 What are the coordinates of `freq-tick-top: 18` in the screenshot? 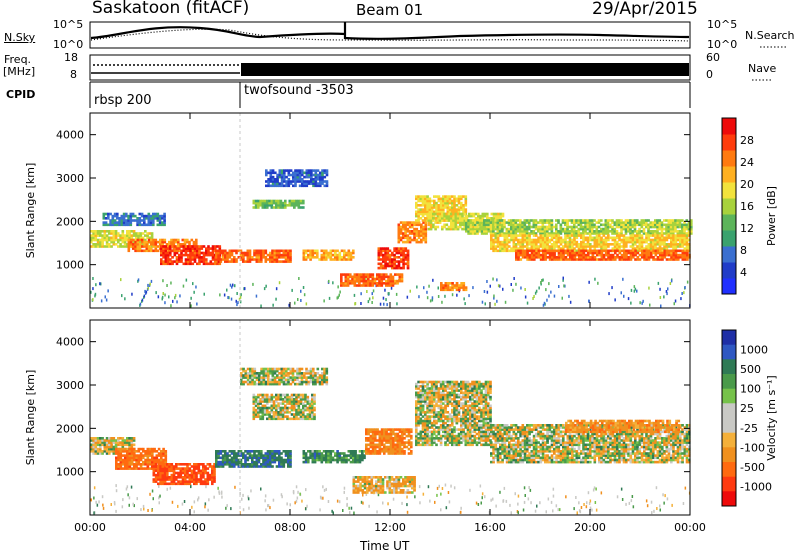 It's located at (71, 57).